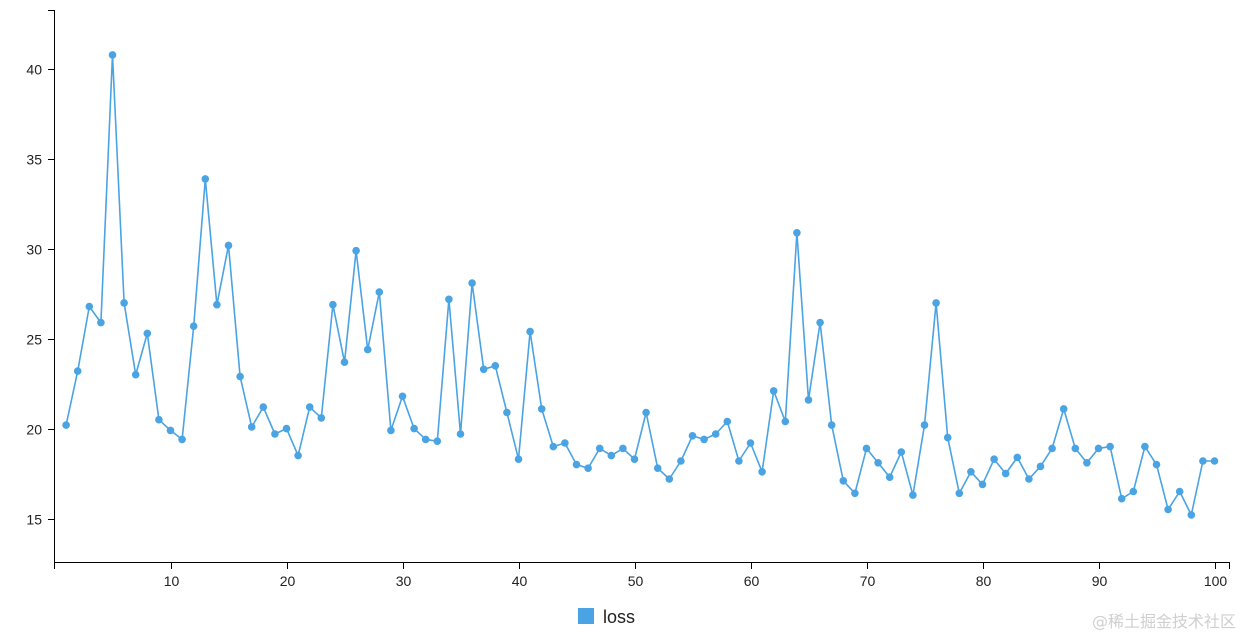 This screenshot has width=1242, height=638. Describe the element at coordinates (752, 581) in the screenshot. I see `x-tick-label: 60` at that location.